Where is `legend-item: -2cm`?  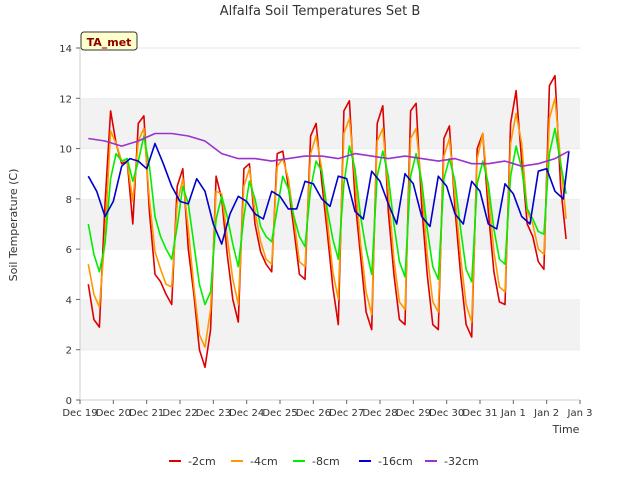
legend-item: -2cm is located at coordinates (192, 461).